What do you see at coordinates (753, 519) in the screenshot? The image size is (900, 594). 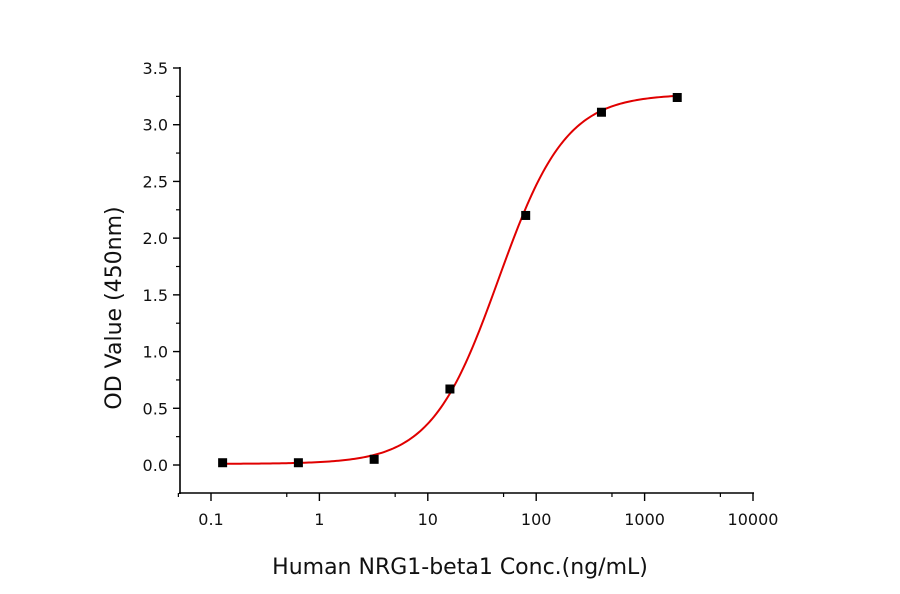 I see `x-tick-label: 10000` at bounding box center [753, 519].